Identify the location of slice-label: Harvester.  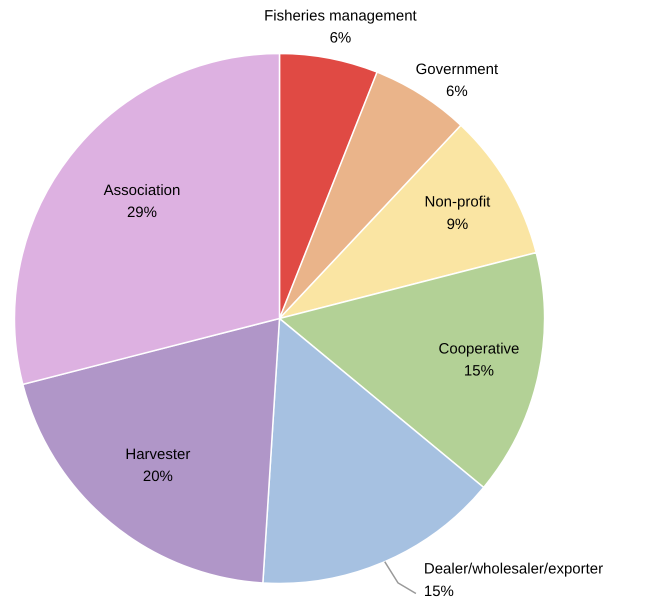
(157, 454).